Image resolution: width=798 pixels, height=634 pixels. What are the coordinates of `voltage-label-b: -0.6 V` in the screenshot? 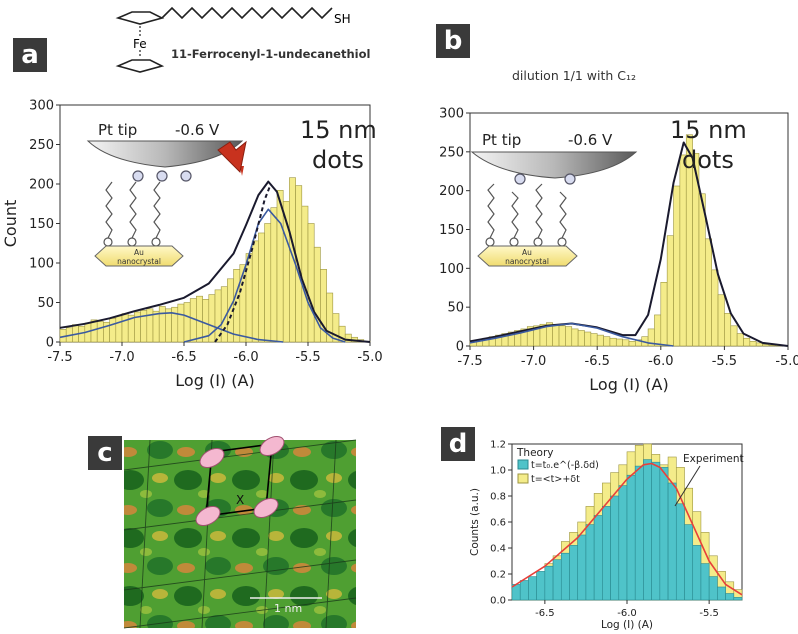 It's located at (590, 140).